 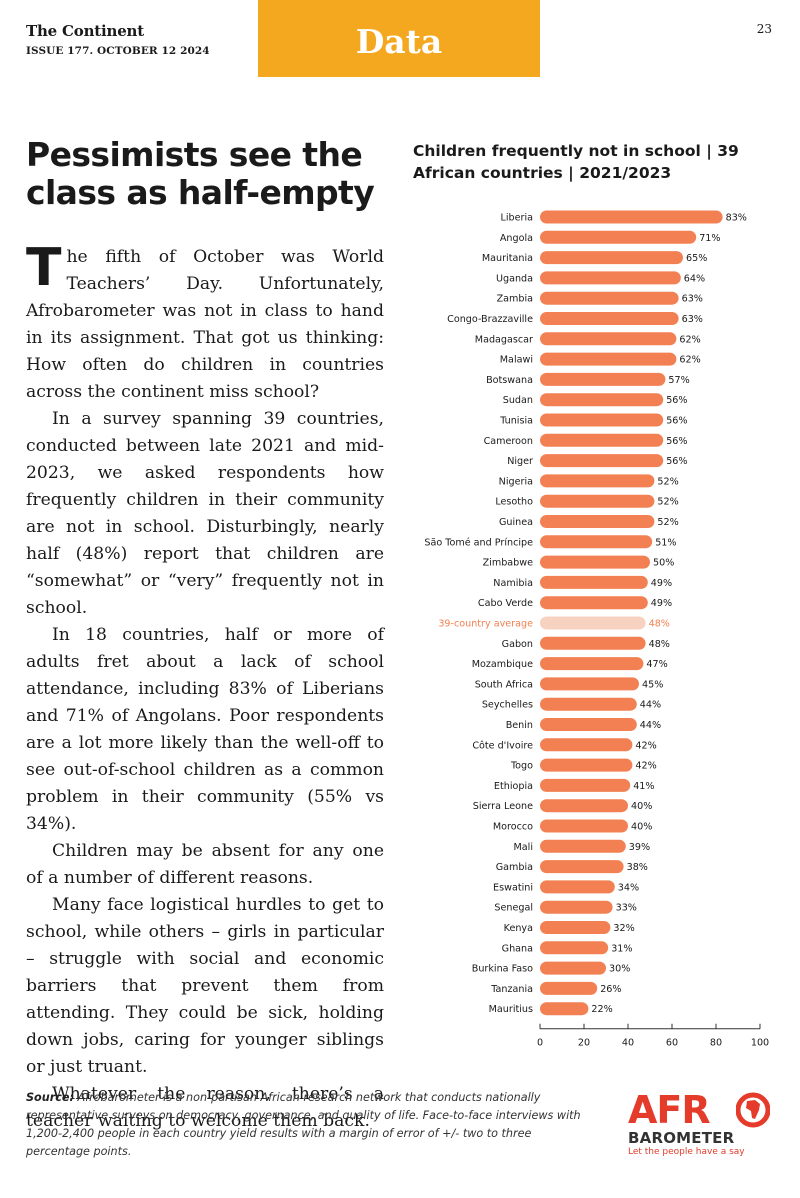 What do you see at coordinates (703, 1126) in the screenshot?
I see `afrobarometer-logo: AFR BAROMETER Let the people have a say` at bounding box center [703, 1126].